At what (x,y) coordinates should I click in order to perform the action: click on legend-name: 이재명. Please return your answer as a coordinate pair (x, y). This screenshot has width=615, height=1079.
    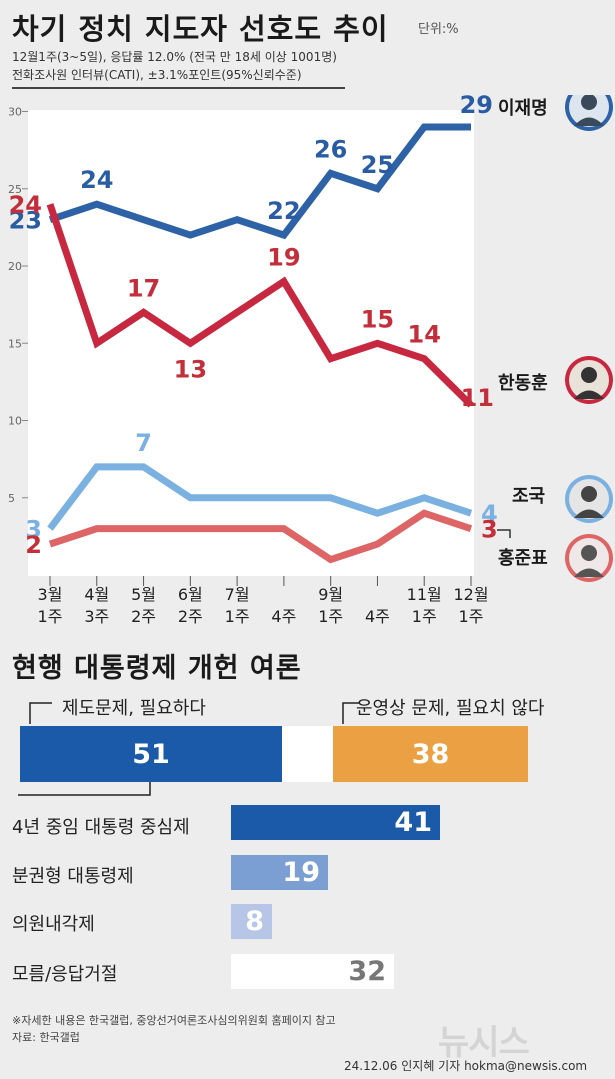
    Looking at the image, I should click on (523, 108).